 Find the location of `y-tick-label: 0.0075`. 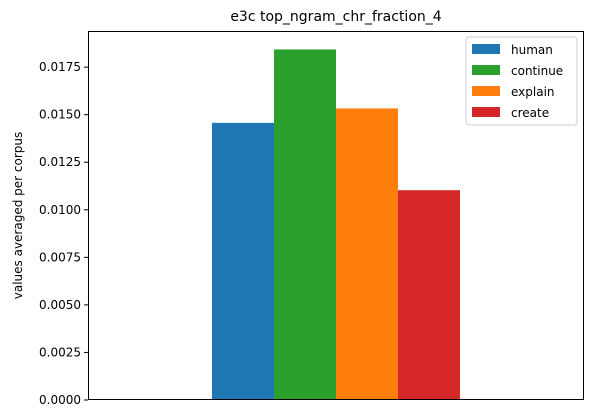

y-tick-label: 0.0075 is located at coordinates (60, 257).